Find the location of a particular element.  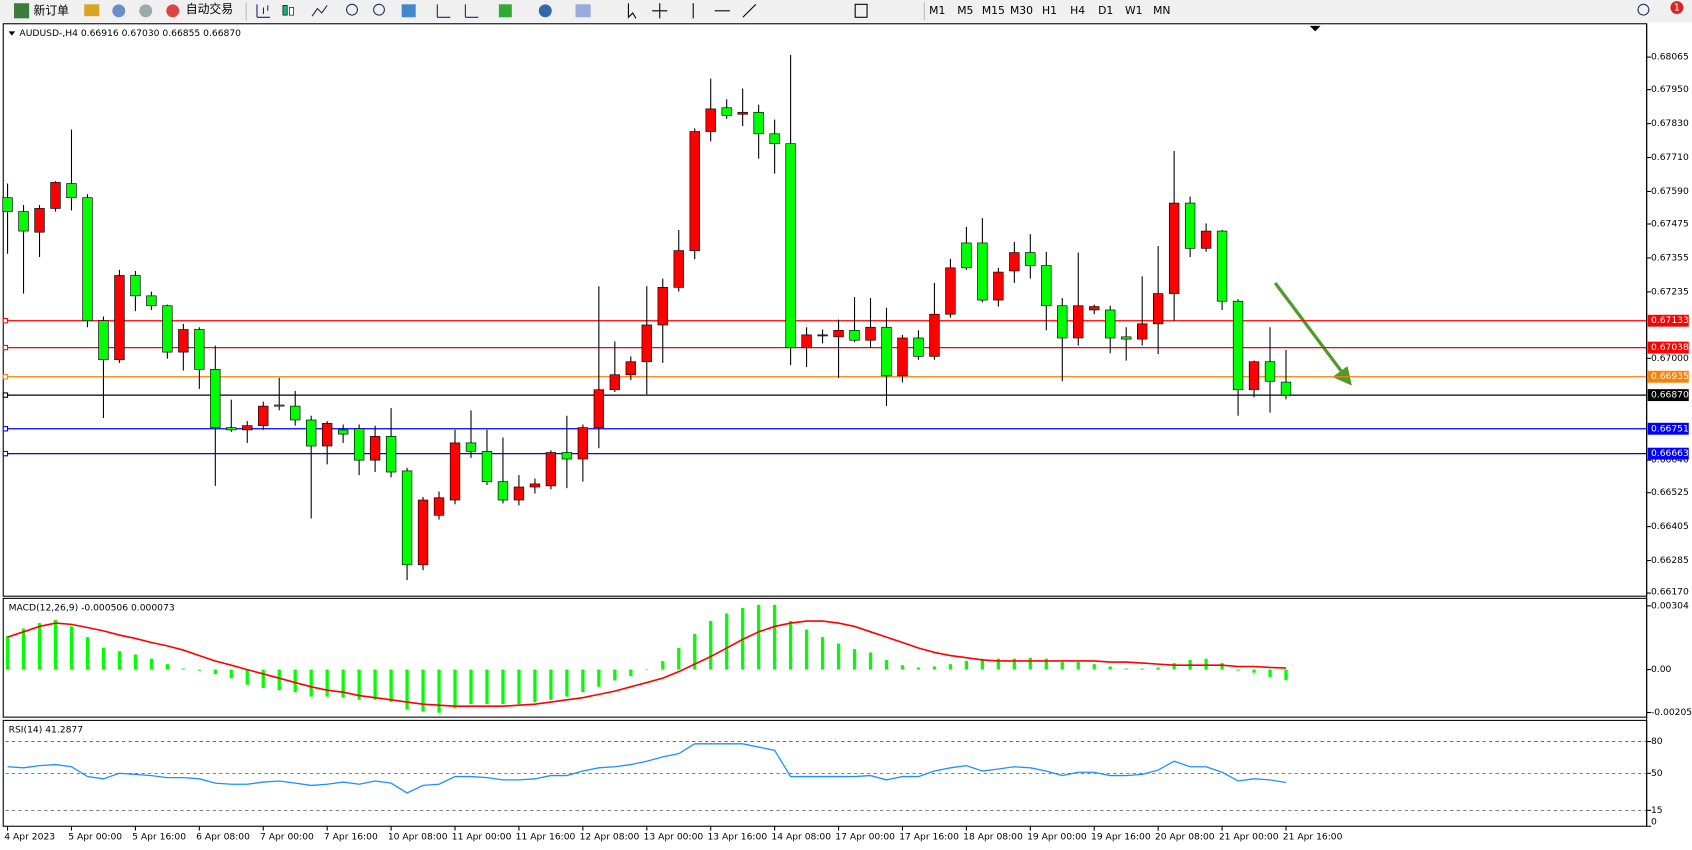

y-tick-label: 0.66640 is located at coordinates (1670, 460).